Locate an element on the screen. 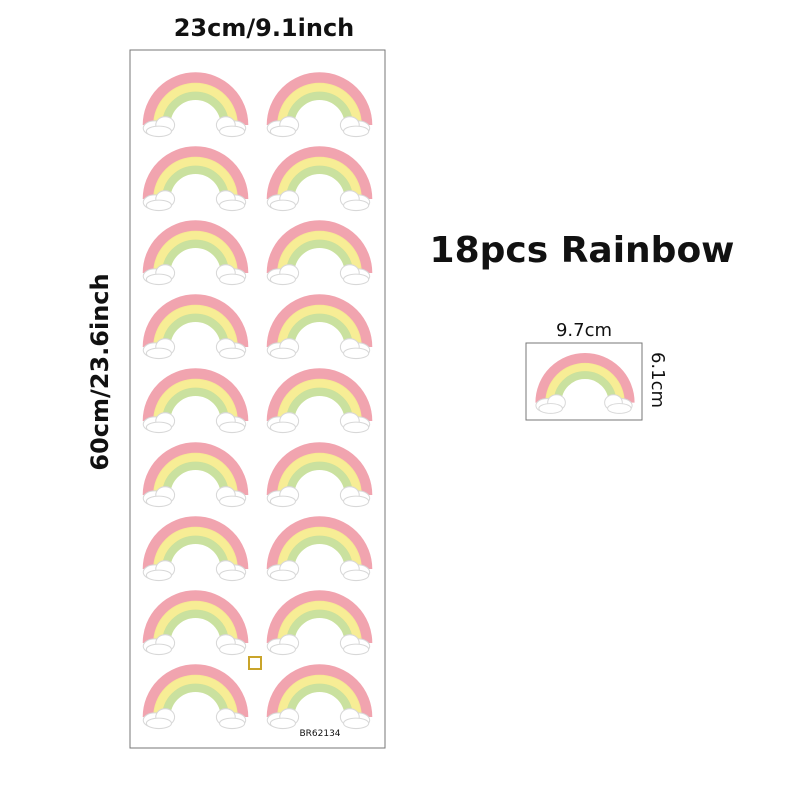 The image size is (800, 800). sample-width-label: 9.7cm is located at coordinates (584, 330).